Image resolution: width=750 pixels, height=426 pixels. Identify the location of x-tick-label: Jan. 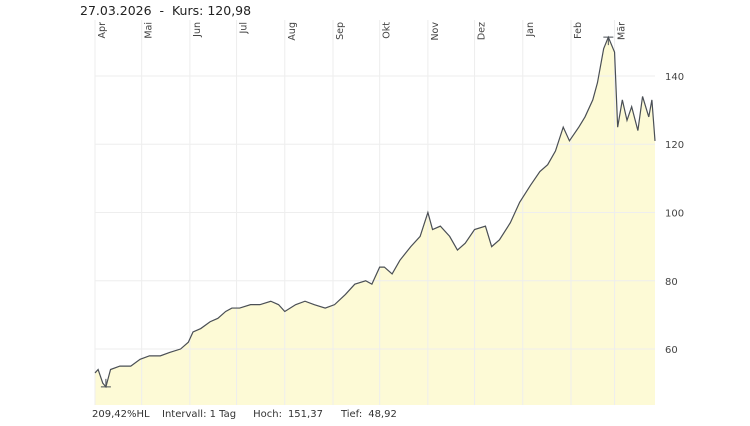
(530, 30).